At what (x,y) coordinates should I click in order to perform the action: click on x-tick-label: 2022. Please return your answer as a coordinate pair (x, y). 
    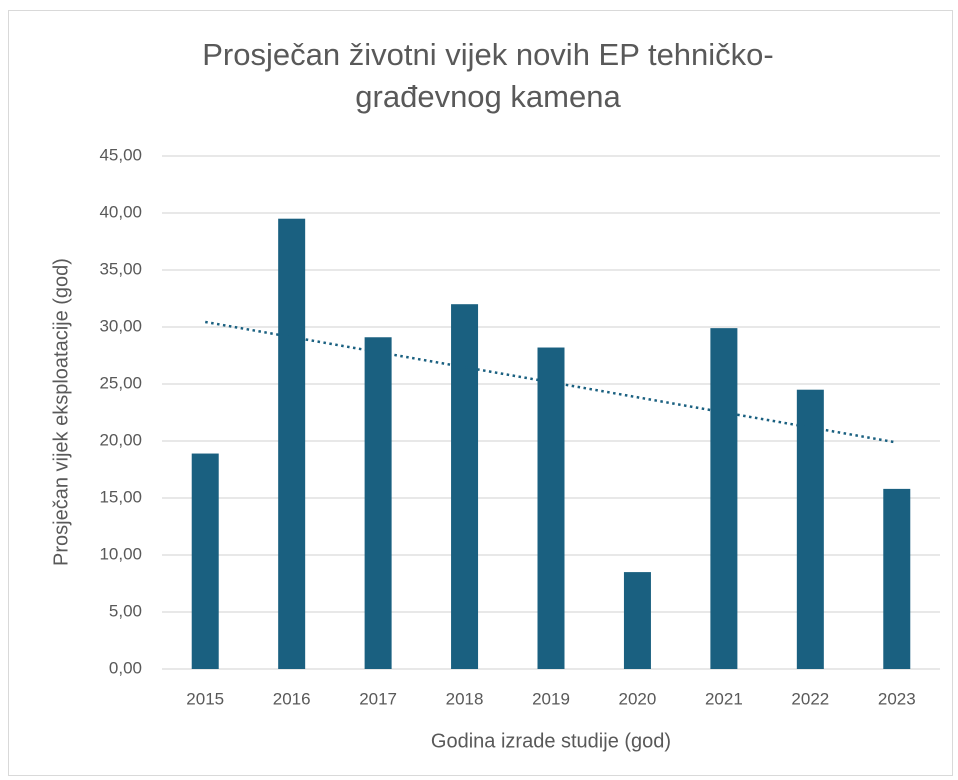
    Looking at the image, I should click on (810, 698).